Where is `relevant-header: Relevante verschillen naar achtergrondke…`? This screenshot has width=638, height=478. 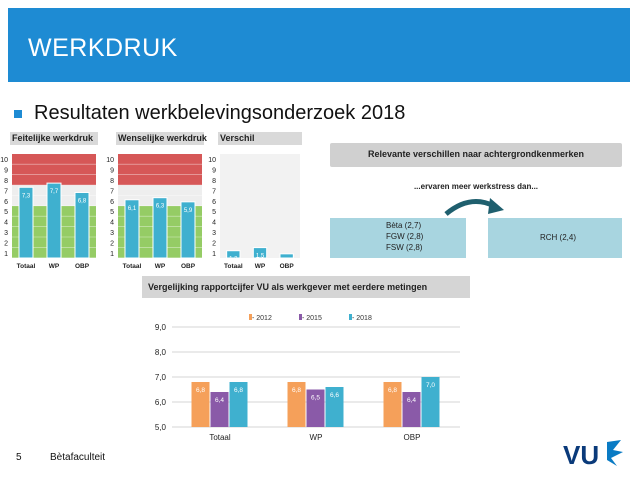
relevant-header: Relevante verschillen naar achtergrondke… is located at coordinates (476, 155).